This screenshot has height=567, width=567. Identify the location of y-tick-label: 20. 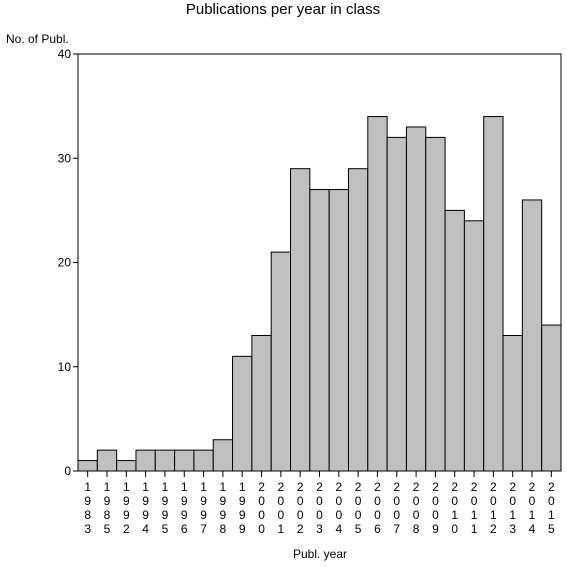
(65, 263).